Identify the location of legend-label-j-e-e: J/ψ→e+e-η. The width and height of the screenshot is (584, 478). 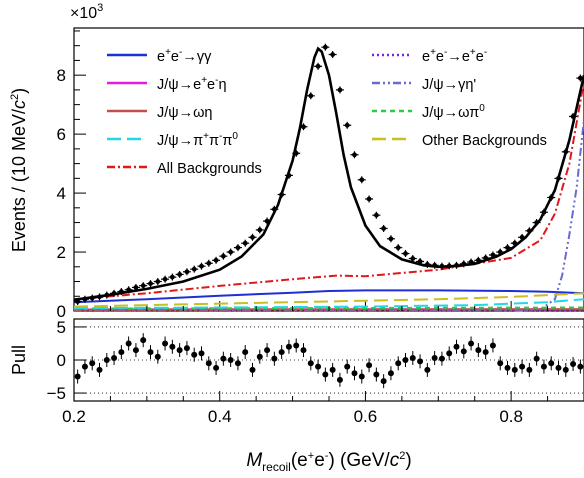
(192, 84).